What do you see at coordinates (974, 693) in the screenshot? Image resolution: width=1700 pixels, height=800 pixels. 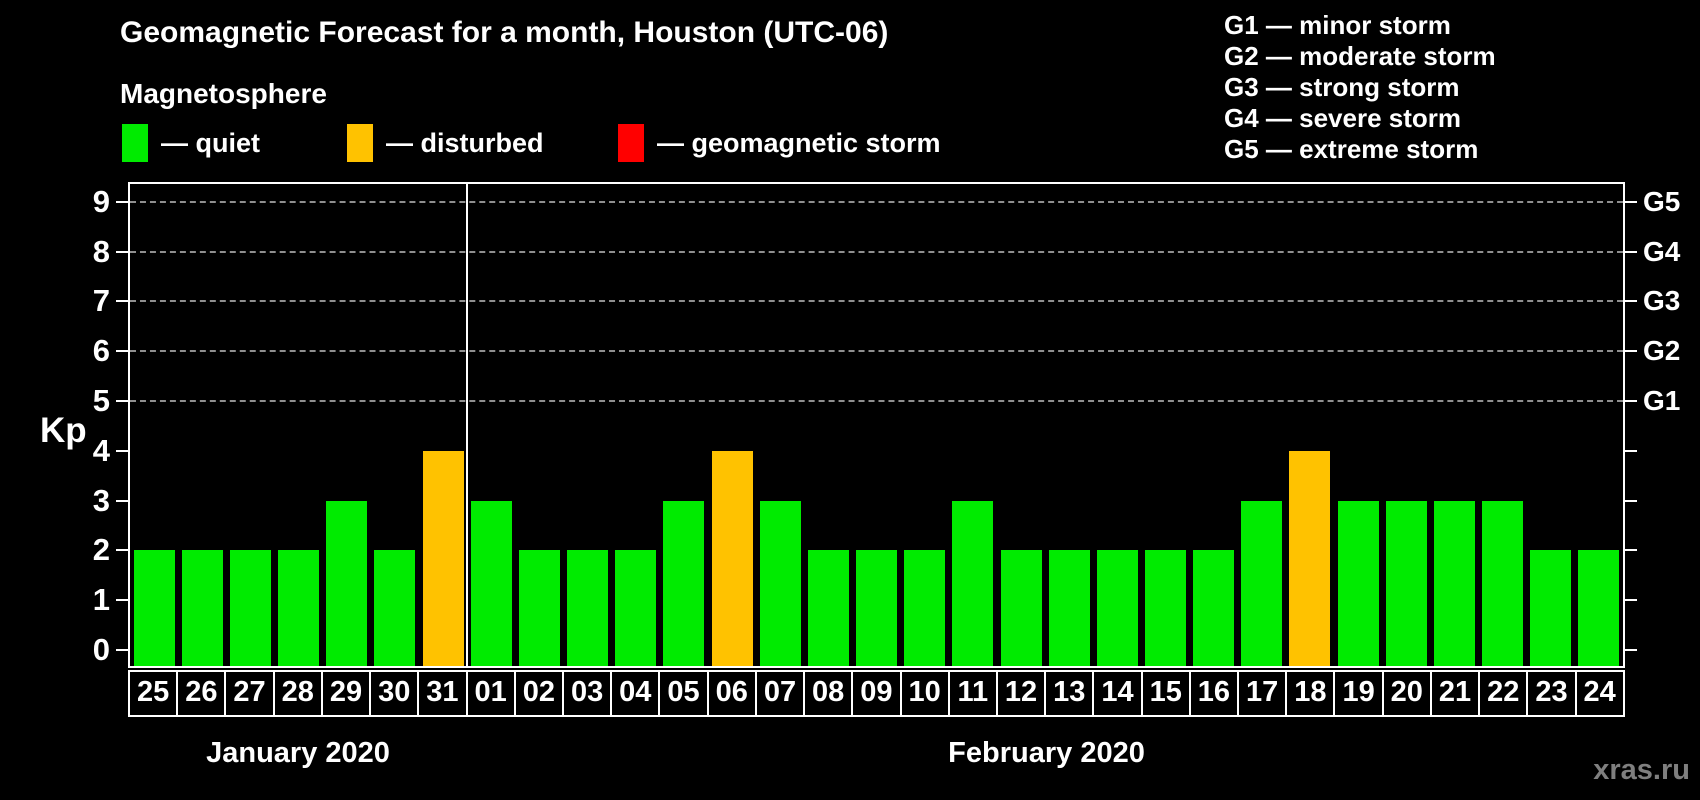 I see `day-label: 11` at bounding box center [974, 693].